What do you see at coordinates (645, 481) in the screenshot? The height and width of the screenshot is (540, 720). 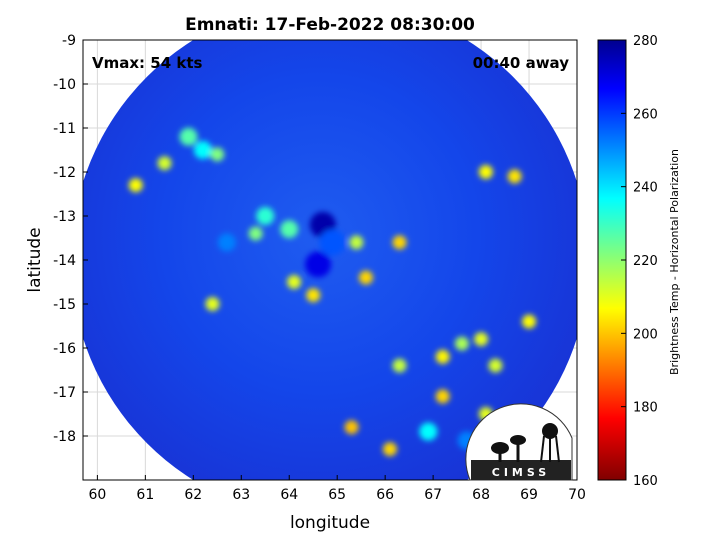 I see `colorbar-tick-label: 160` at bounding box center [645, 481].